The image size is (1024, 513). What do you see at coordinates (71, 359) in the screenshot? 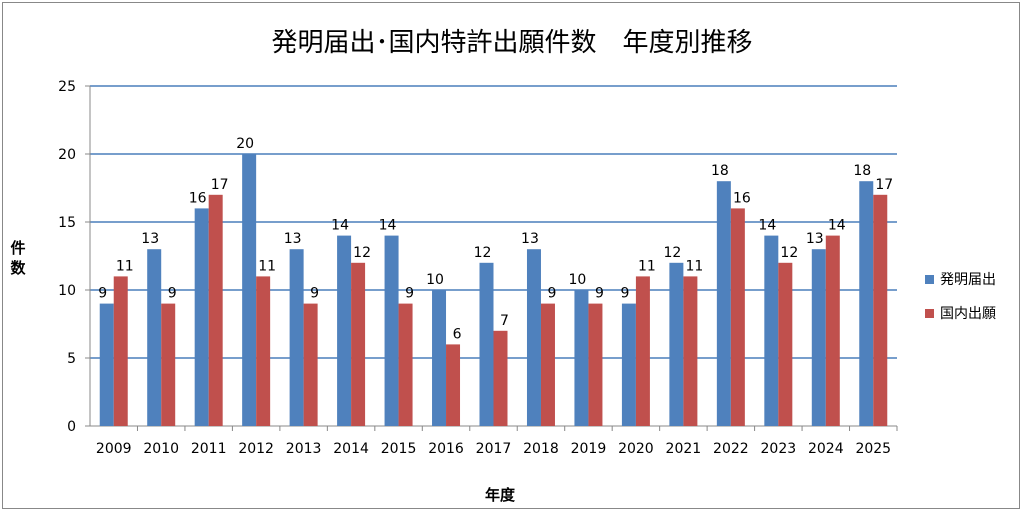
I see `y-tick-label: 5` at bounding box center [71, 359].